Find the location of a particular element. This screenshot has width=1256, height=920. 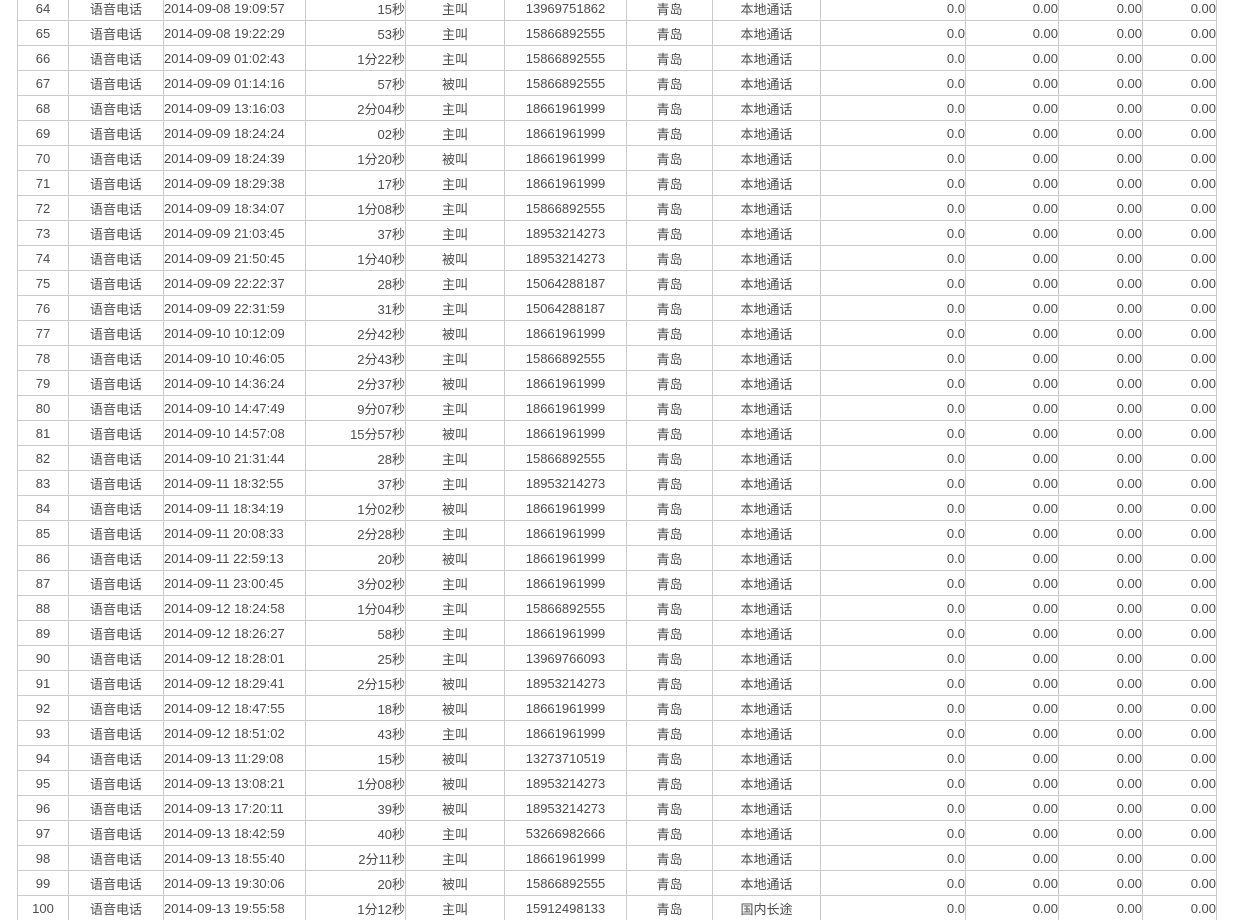

phone-number-cell: 15912498133 is located at coordinates (565, 907).